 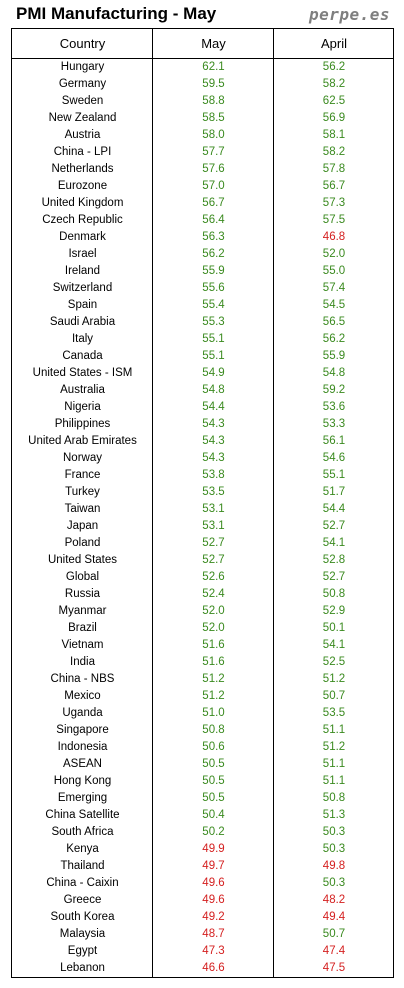 What do you see at coordinates (334, 917) in the screenshot?
I see `april-value-cell: 49.4` at bounding box center [334, 917].